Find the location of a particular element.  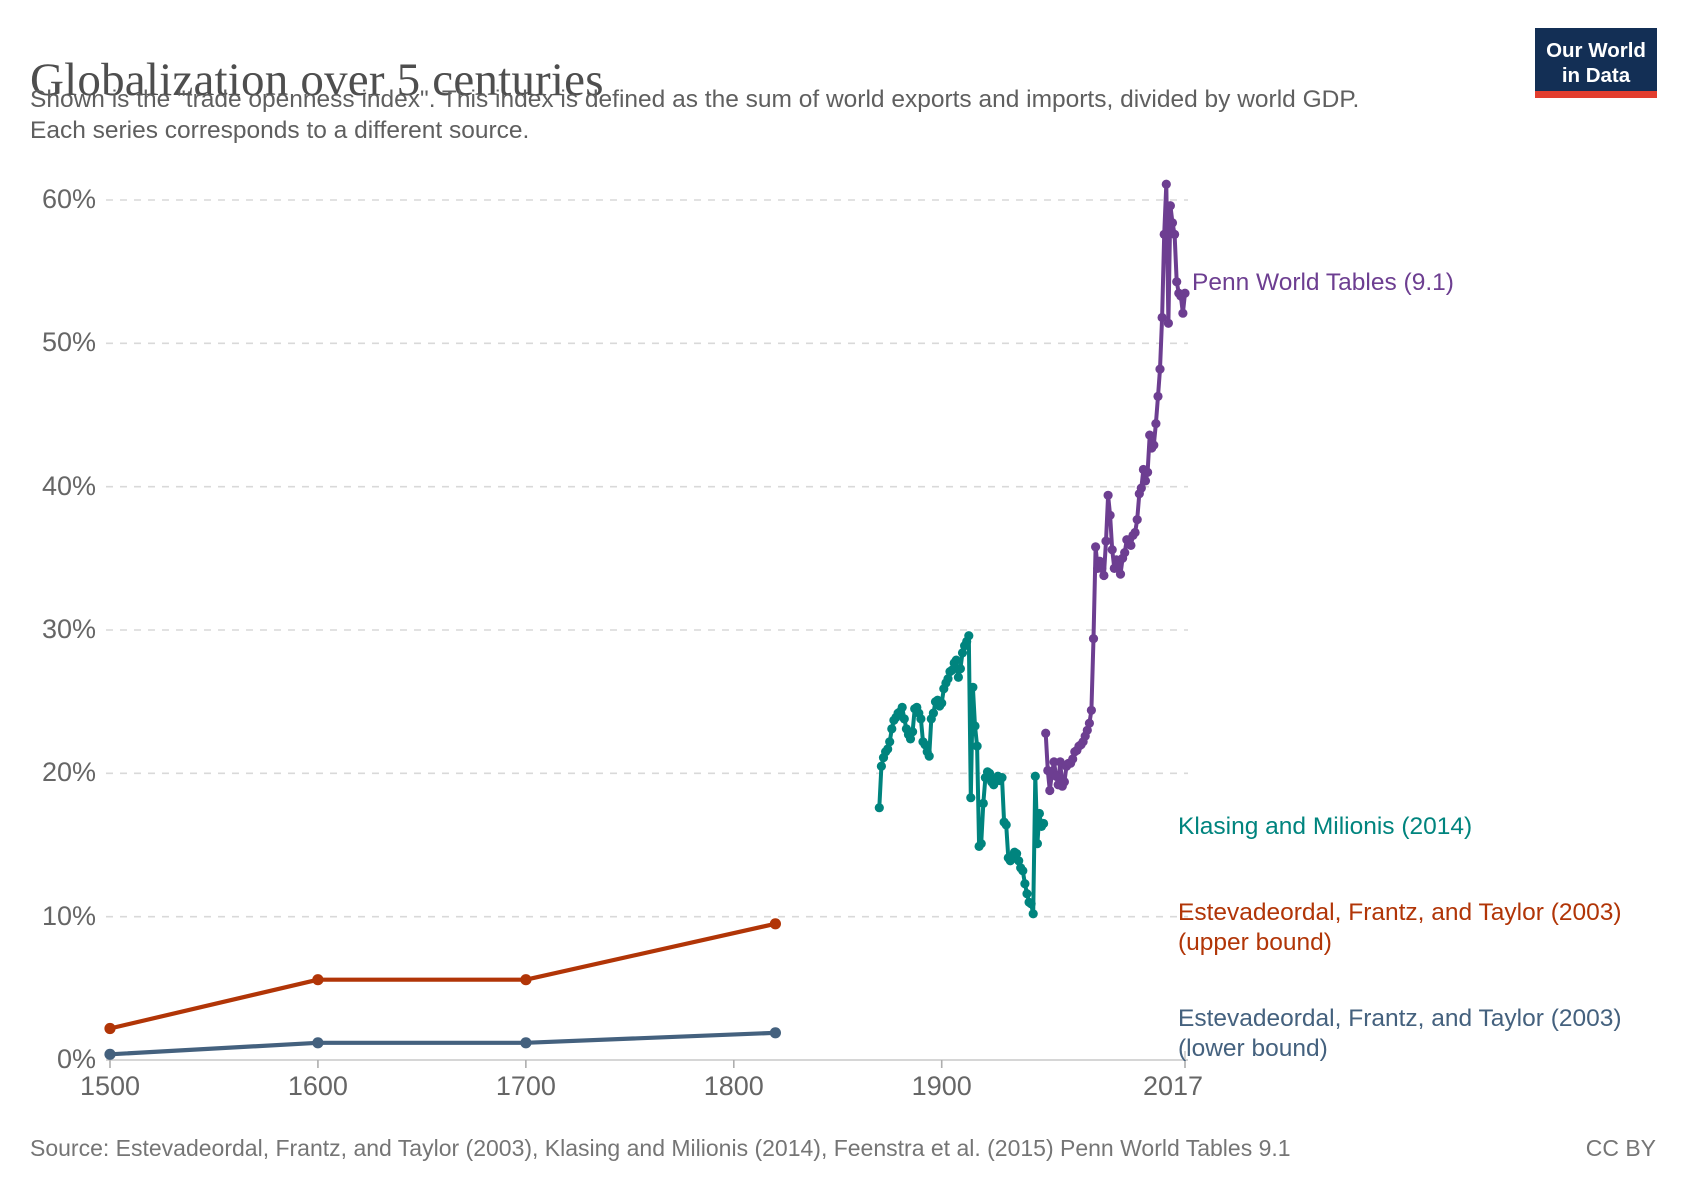

x-axis-tick-label: 2017 is located at coordinates (1173, 1086).